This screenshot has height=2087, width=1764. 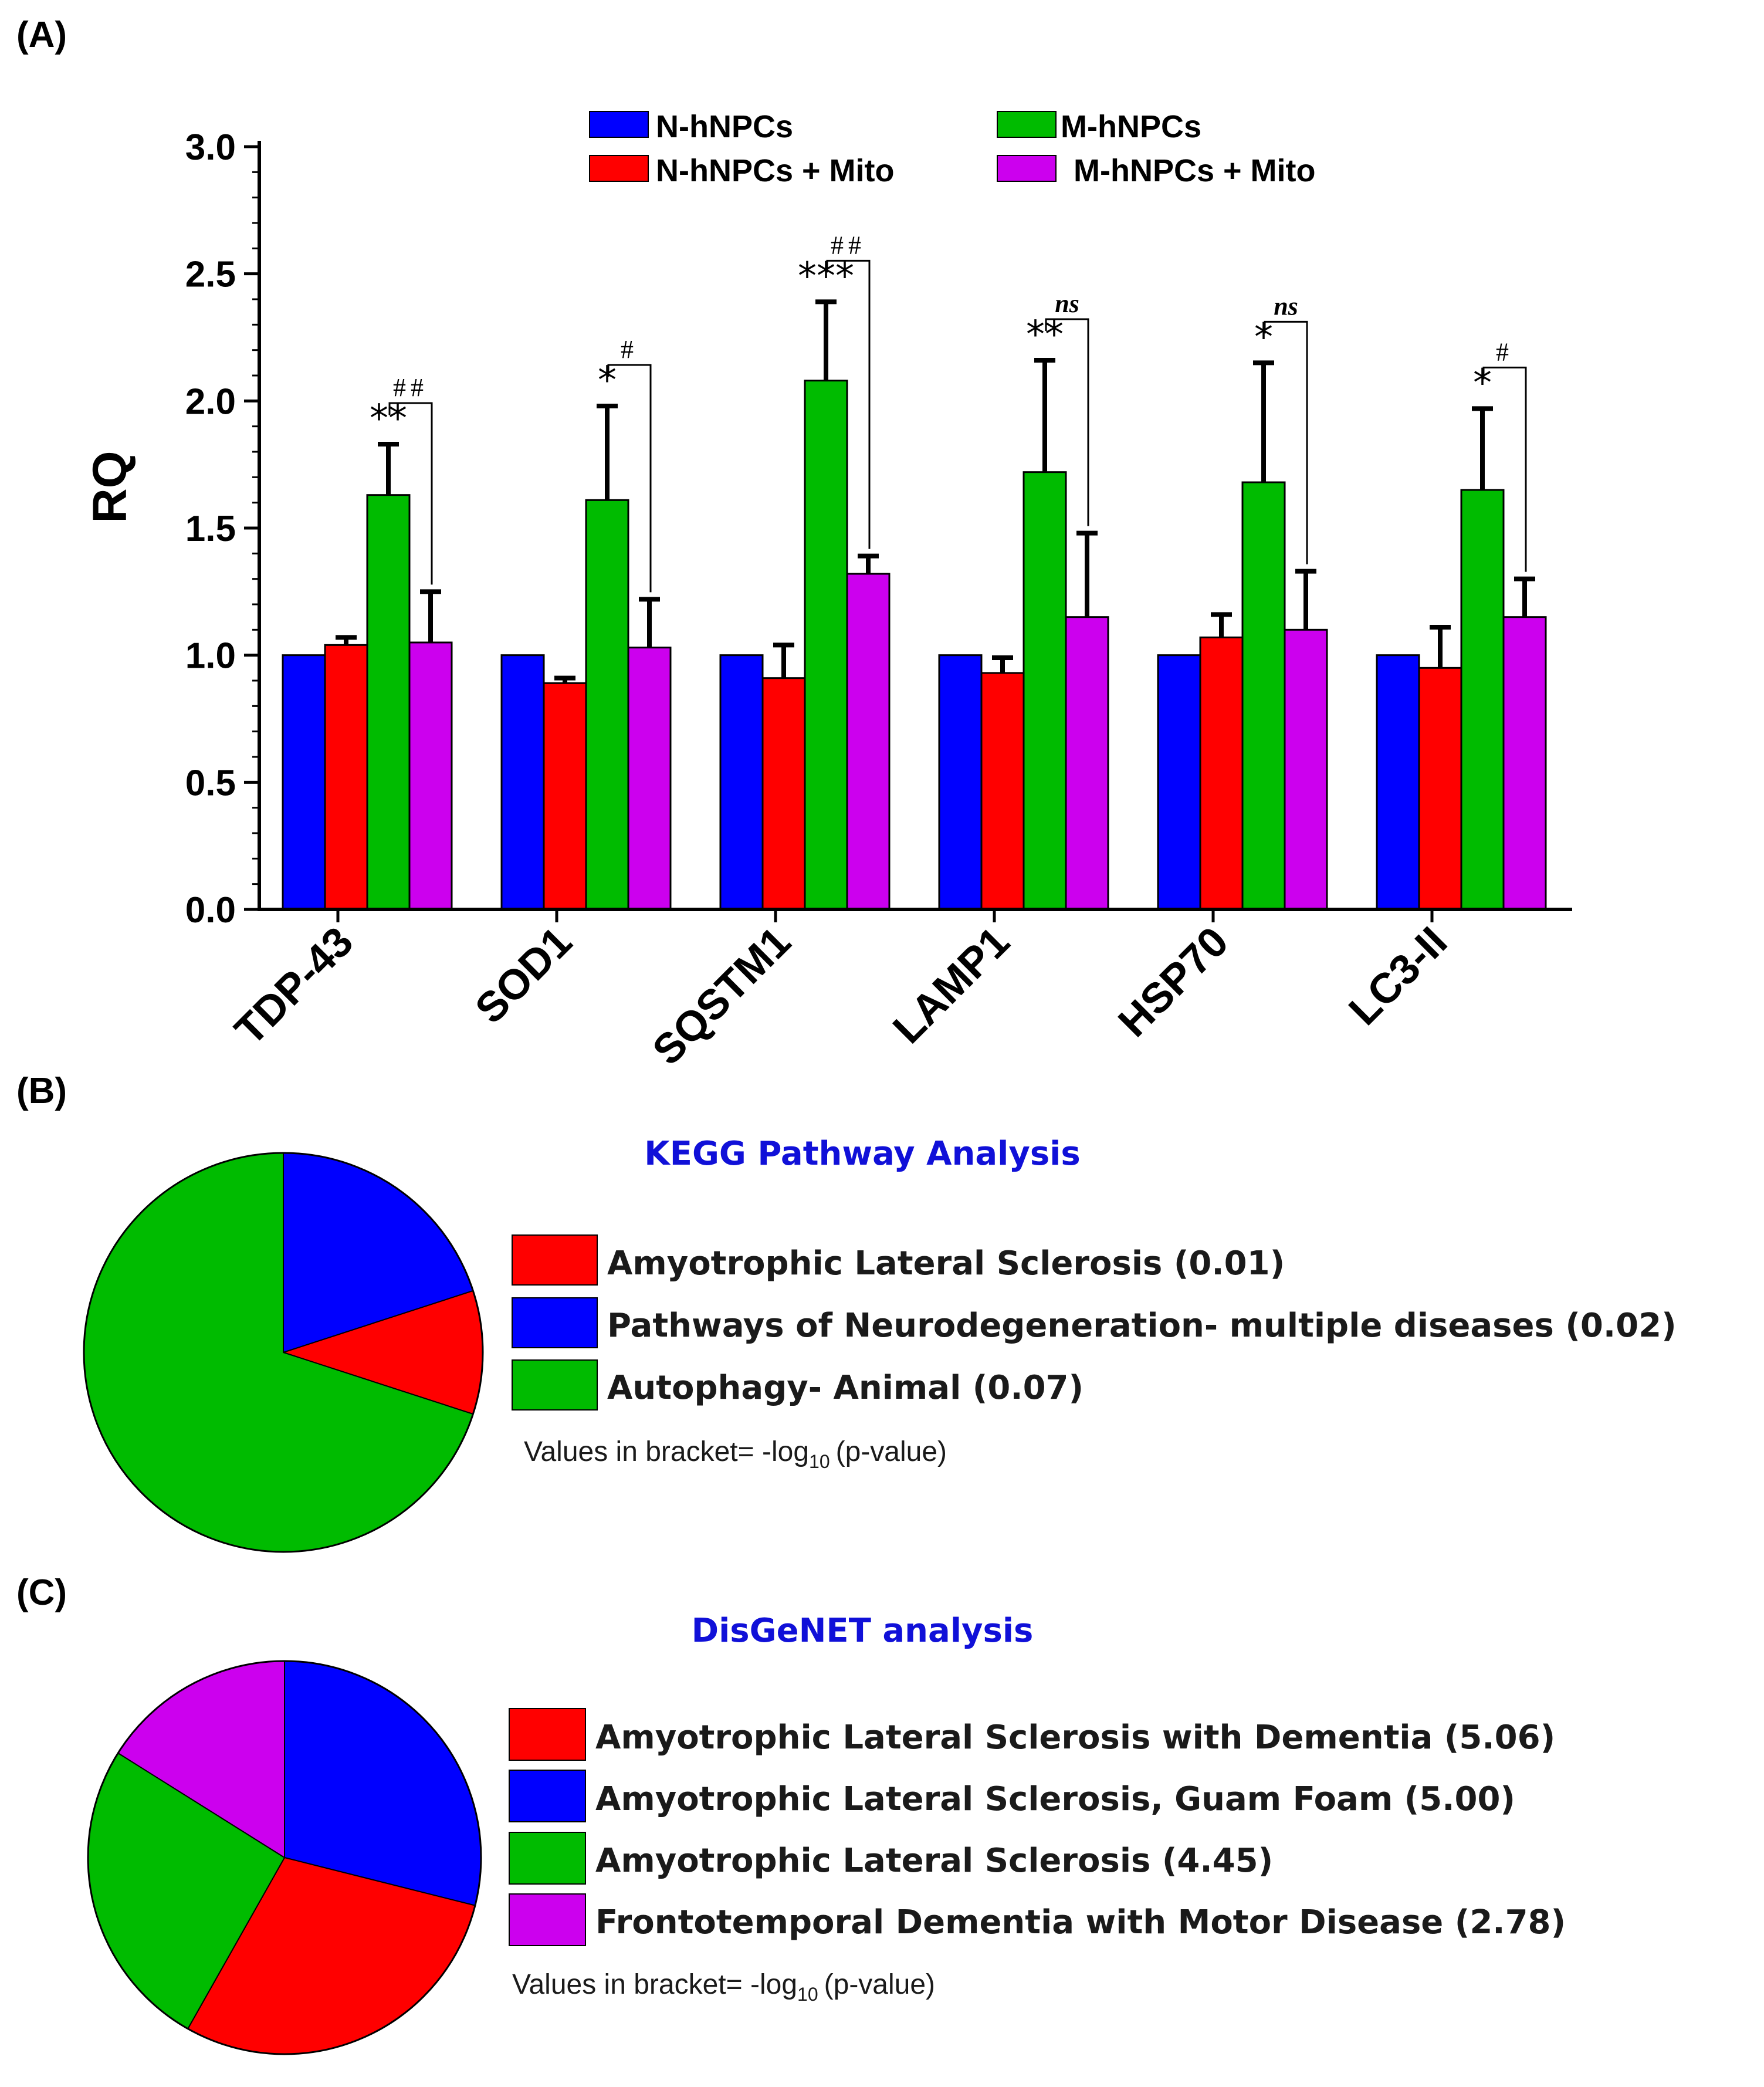 I want to click on comparison-label-sod1: #, so click(x=629, y=349).